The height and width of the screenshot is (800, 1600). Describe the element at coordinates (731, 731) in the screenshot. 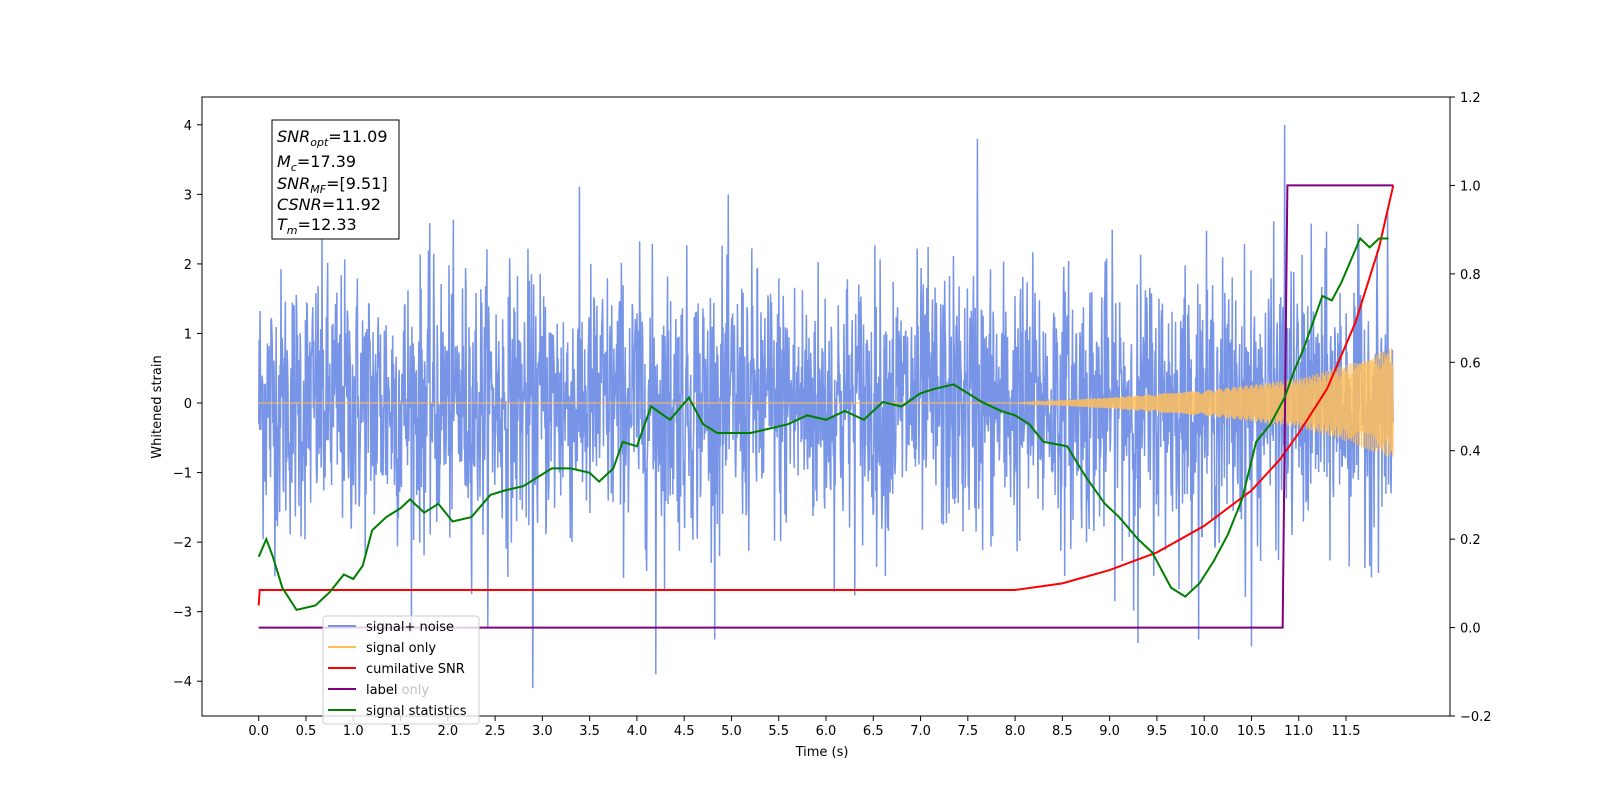

I see `x-tick-label: 5.0` at that location.